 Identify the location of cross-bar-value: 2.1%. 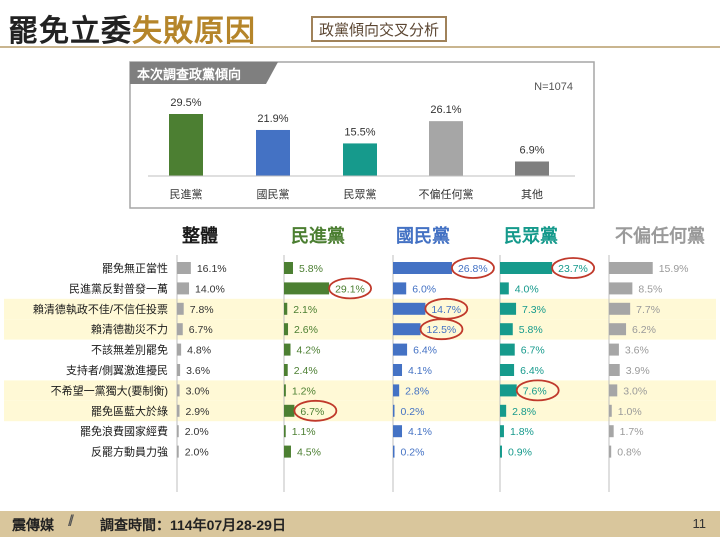
(305, 310).